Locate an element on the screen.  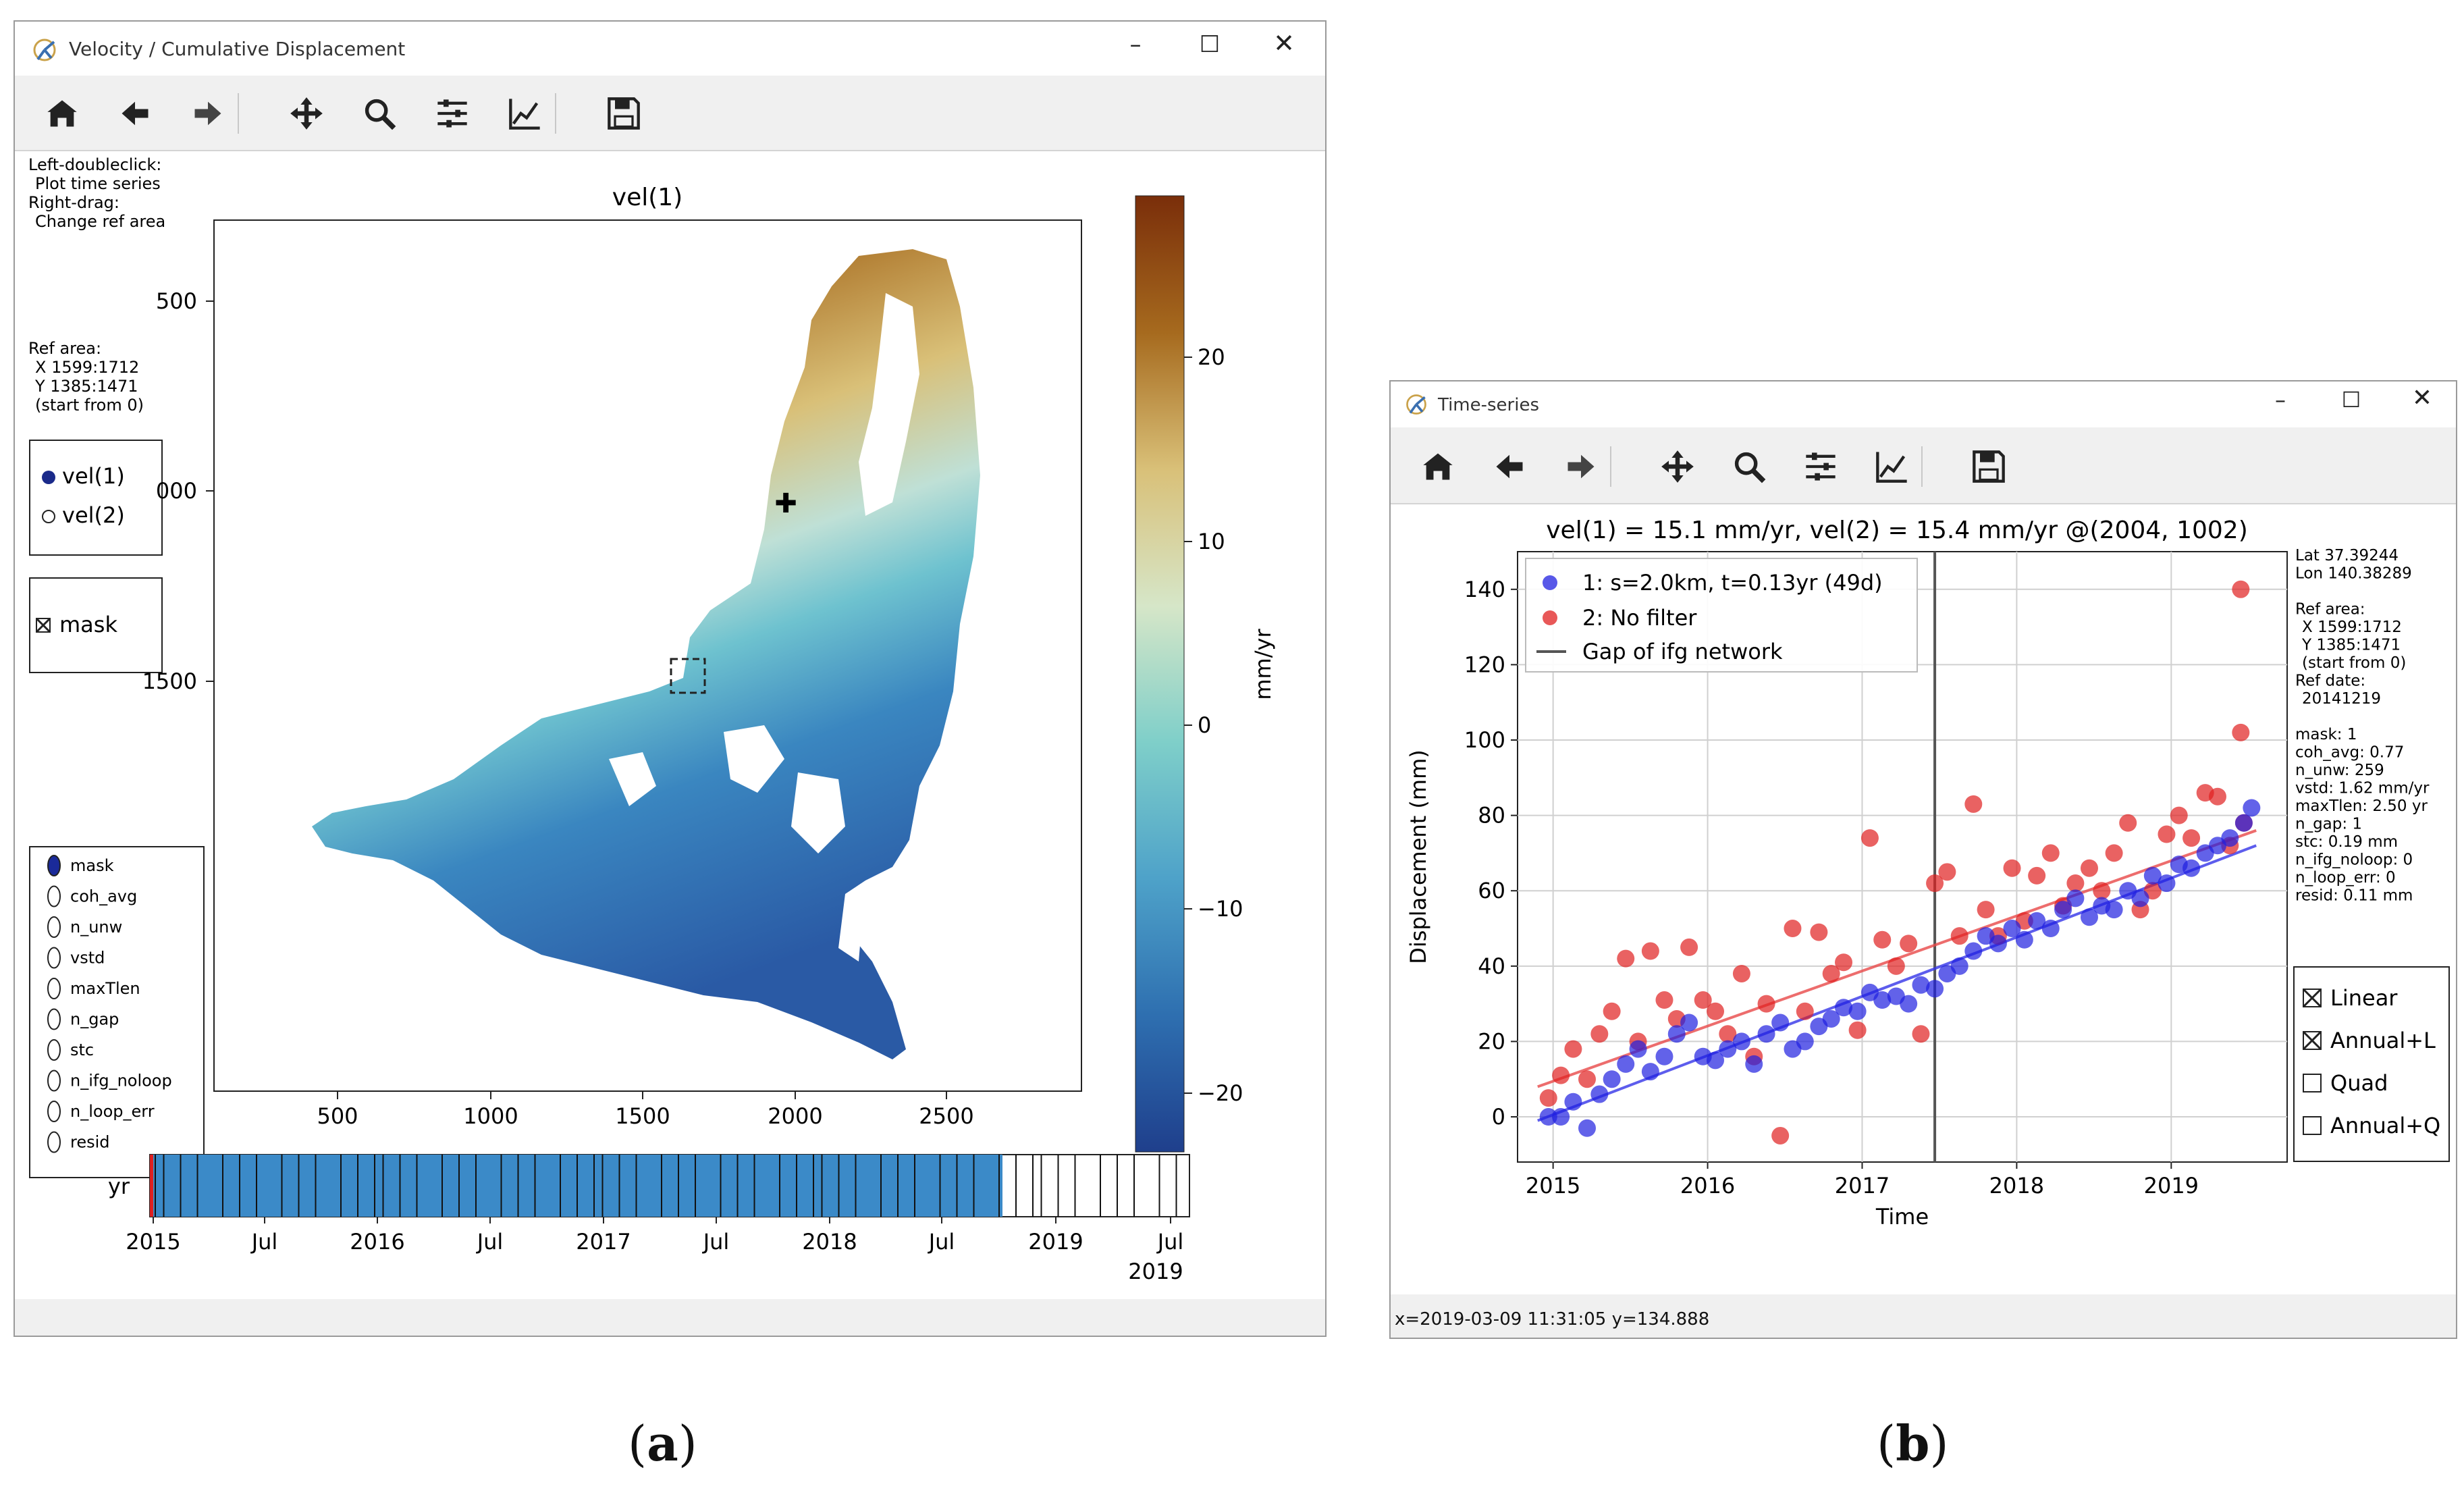
layer-radio-maxTlen: maxTlen is located at coordinates (93, 988).